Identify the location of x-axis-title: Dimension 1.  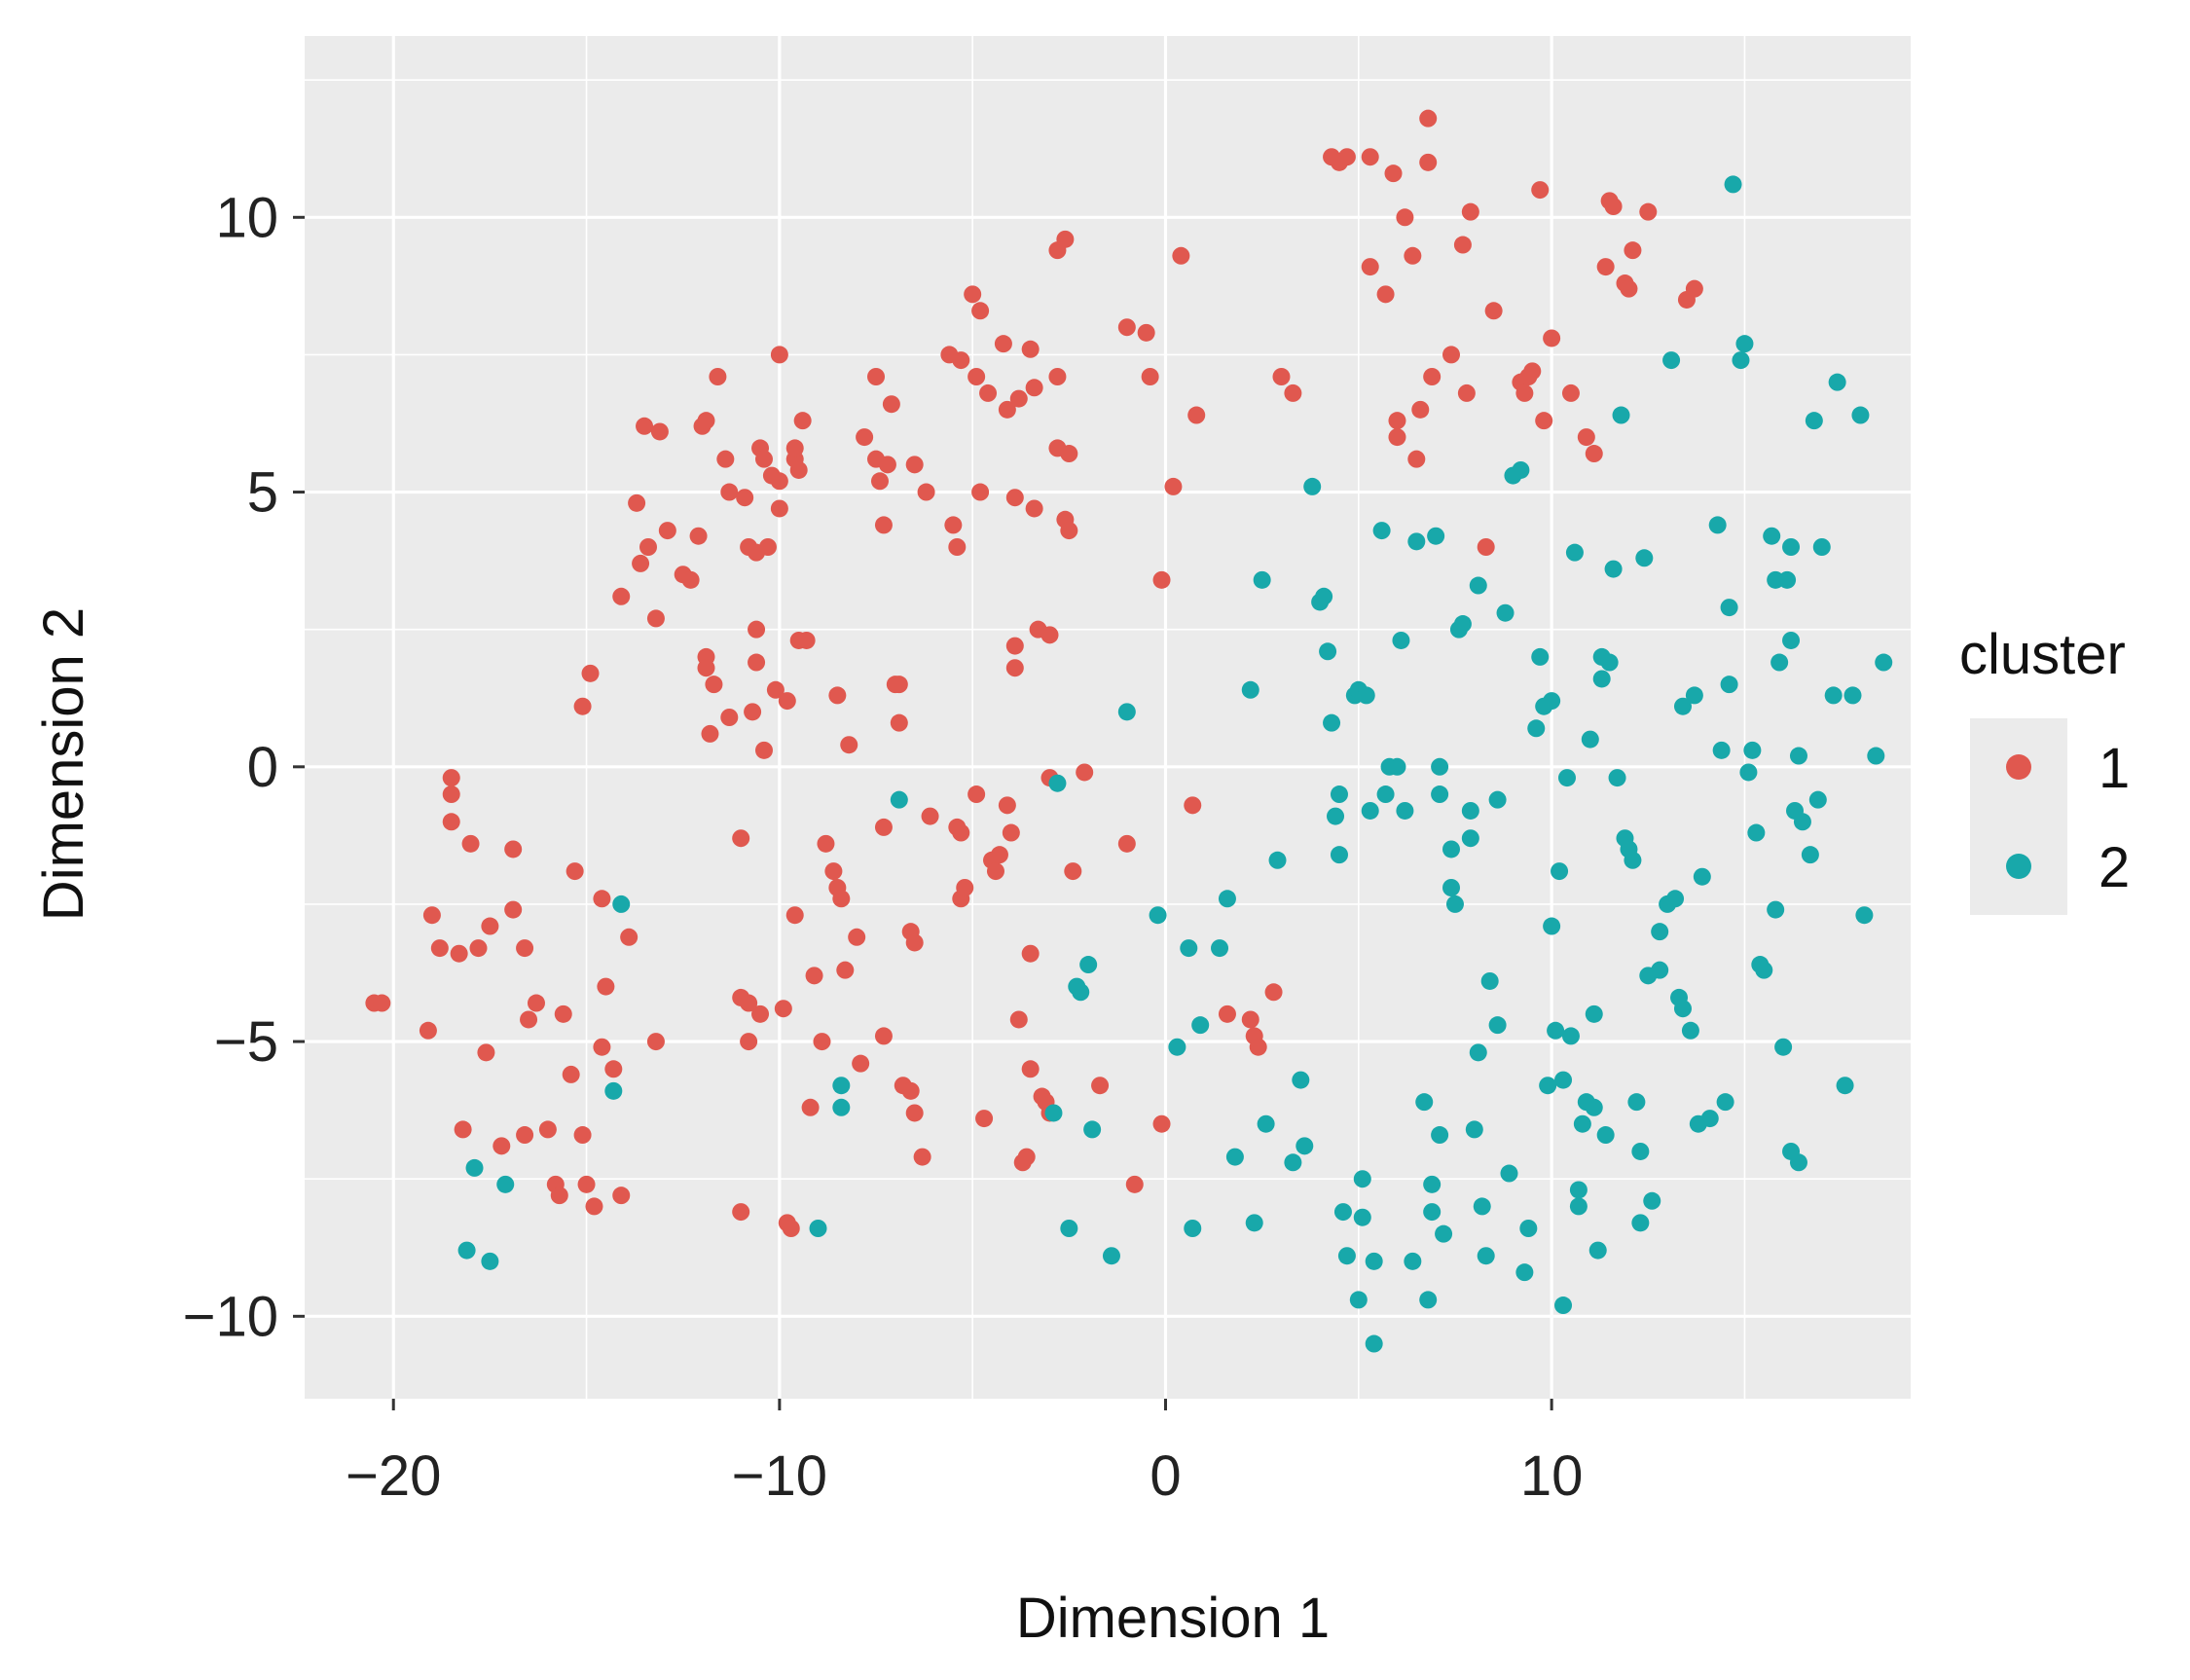
(1173, 1618).